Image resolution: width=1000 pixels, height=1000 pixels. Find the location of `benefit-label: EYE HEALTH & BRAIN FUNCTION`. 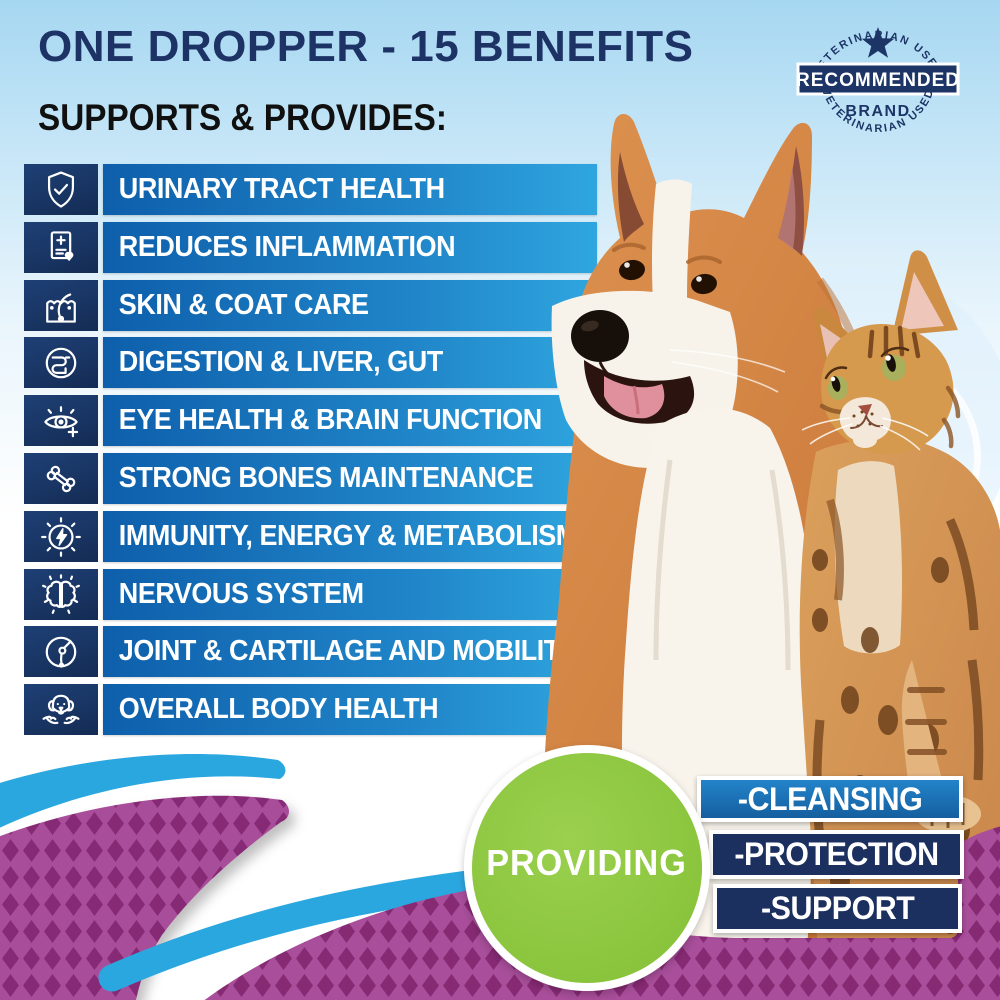

benefit-label: EYE HEALTH & BRAIN FUNCTION is located at coordinates (330, 420).